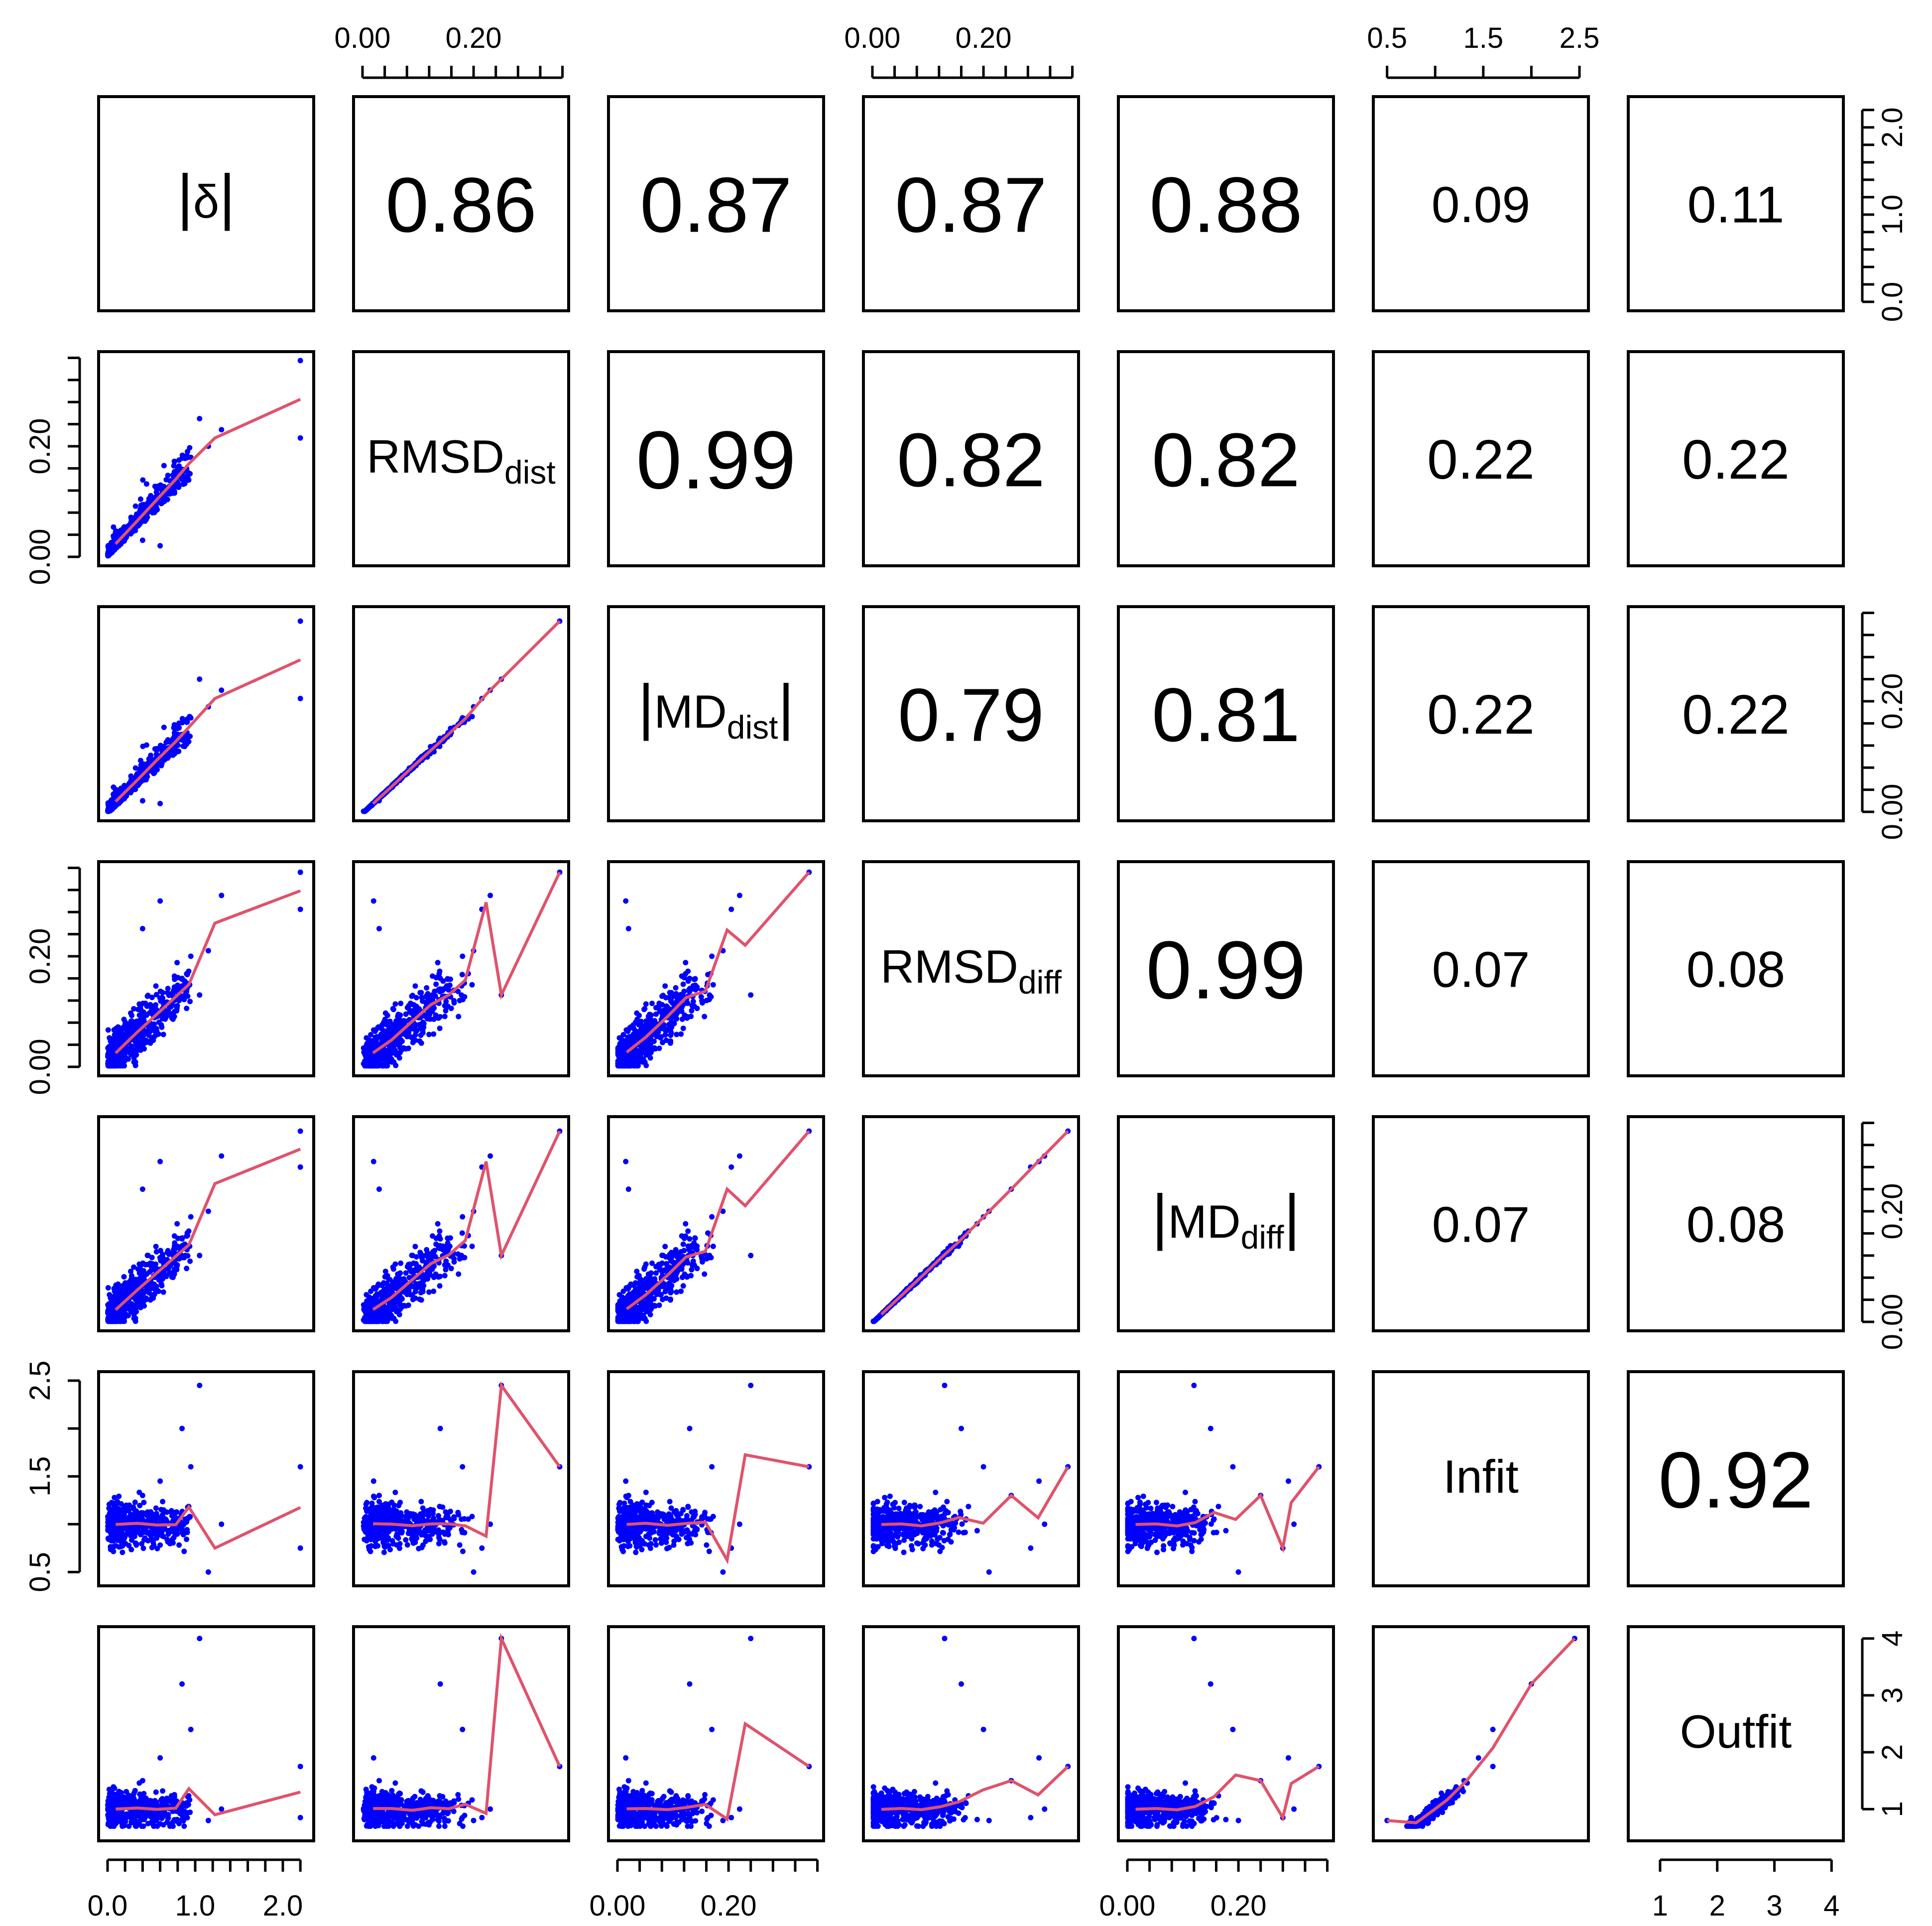 Image resolution: width=1932 pixels, height=1926 pixels. I want to click on variable-label-rmsd_dist: RMSDdist, so click(461, 460).